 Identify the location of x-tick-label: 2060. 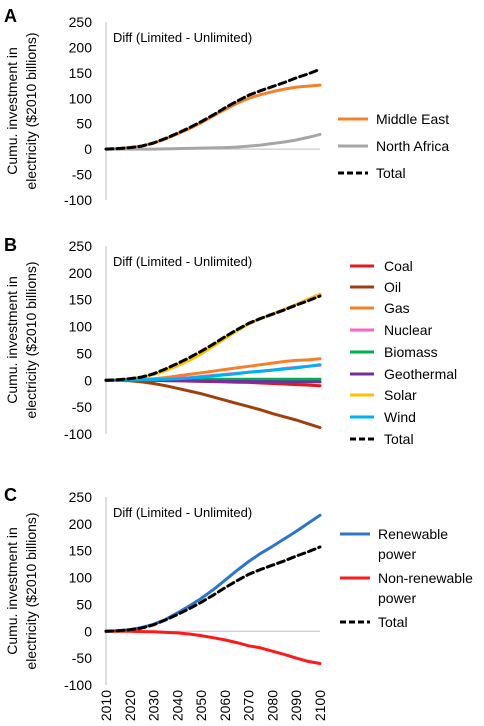
(225, 705).